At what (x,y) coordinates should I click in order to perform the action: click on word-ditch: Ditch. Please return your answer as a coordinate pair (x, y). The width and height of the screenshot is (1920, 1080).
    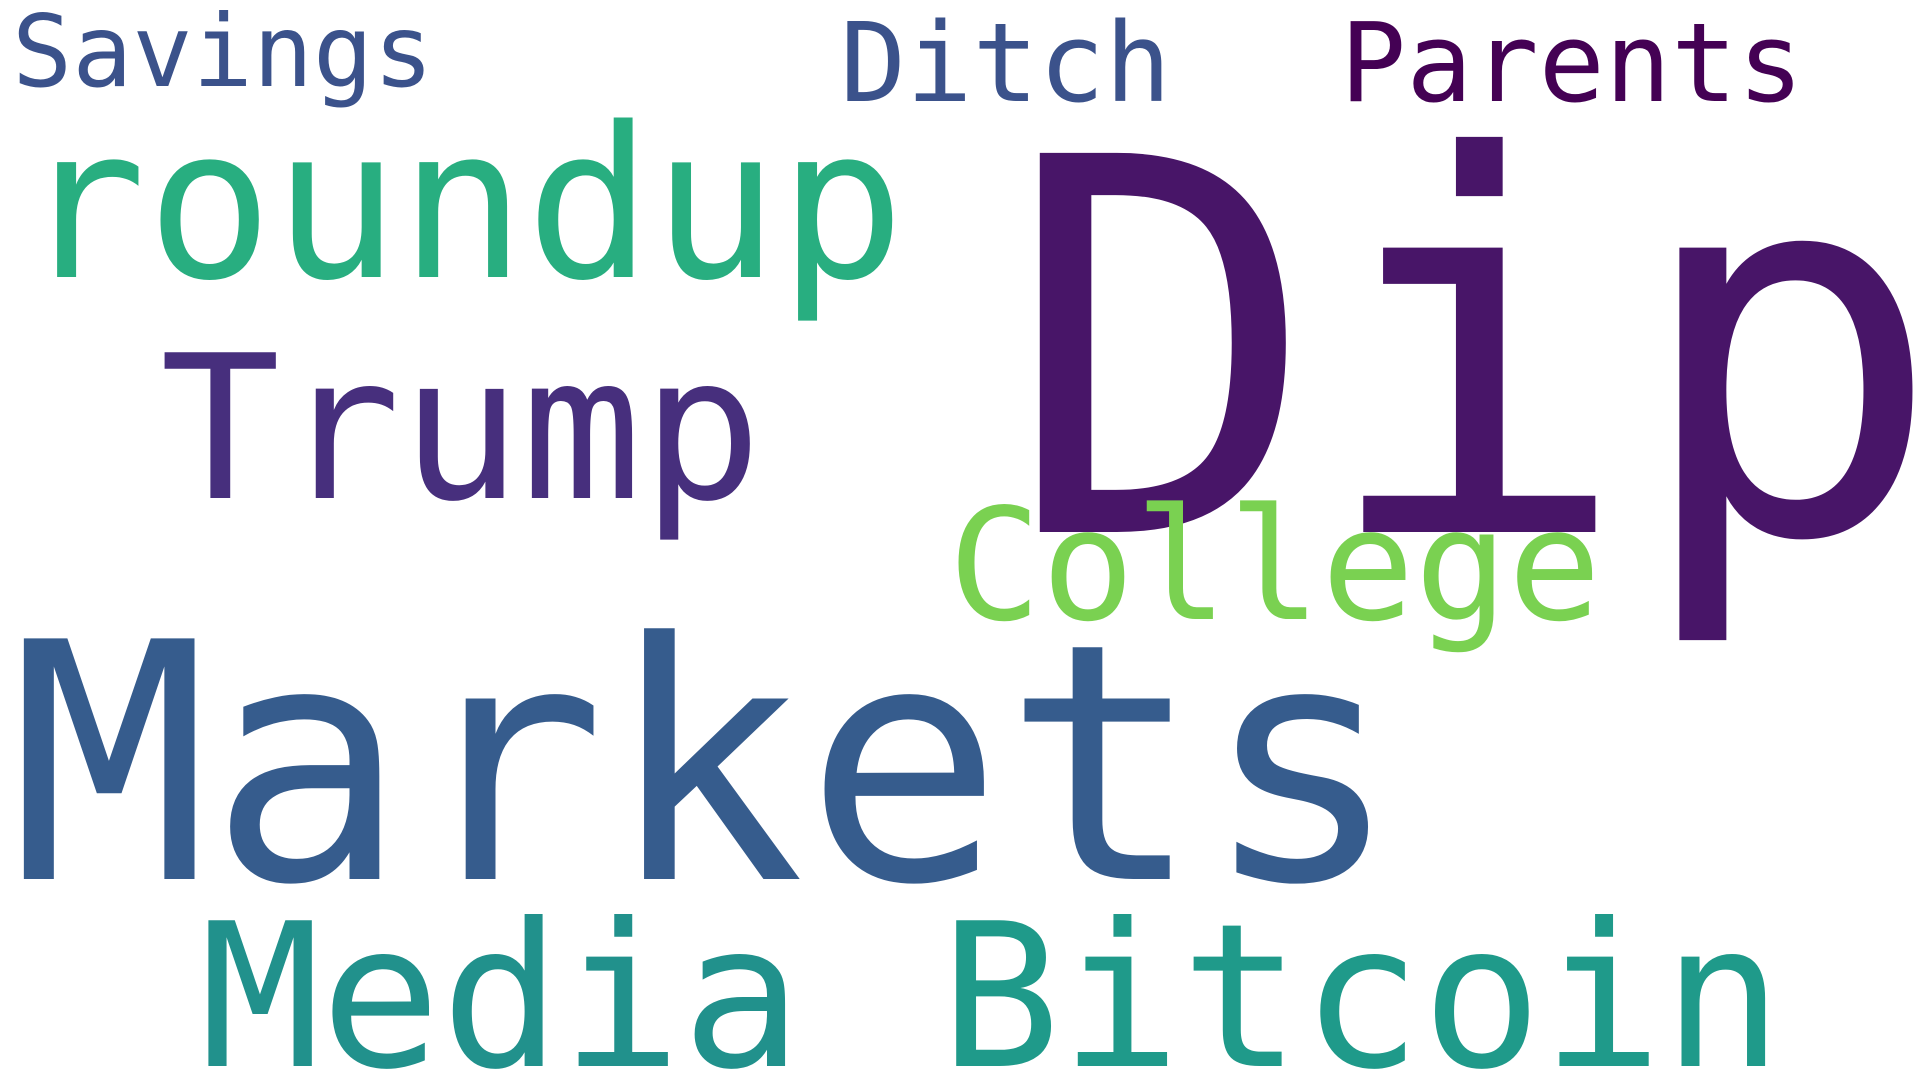
    Looking at the image, I should click on (1006, 63).